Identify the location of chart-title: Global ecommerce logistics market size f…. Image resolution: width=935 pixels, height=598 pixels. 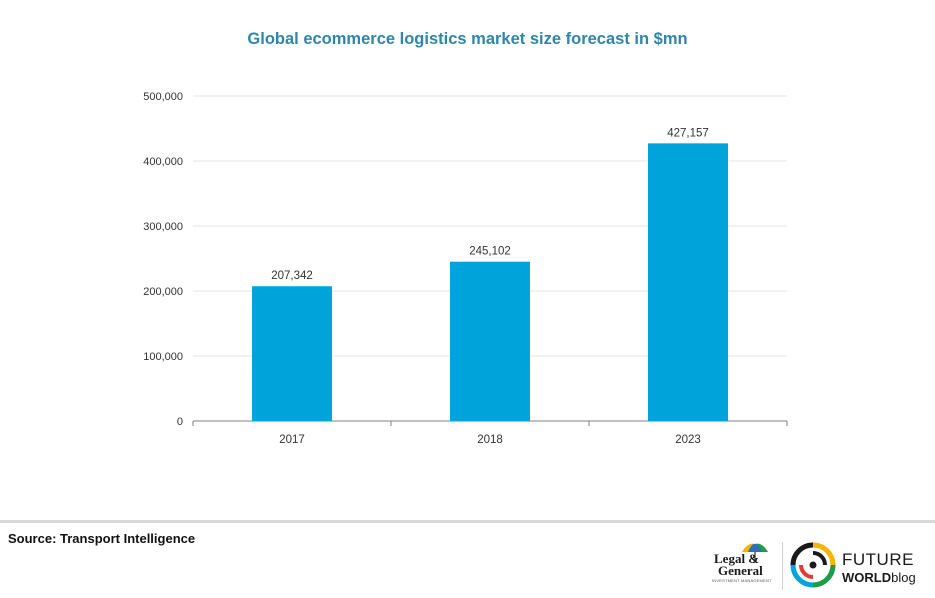
(467, 39).